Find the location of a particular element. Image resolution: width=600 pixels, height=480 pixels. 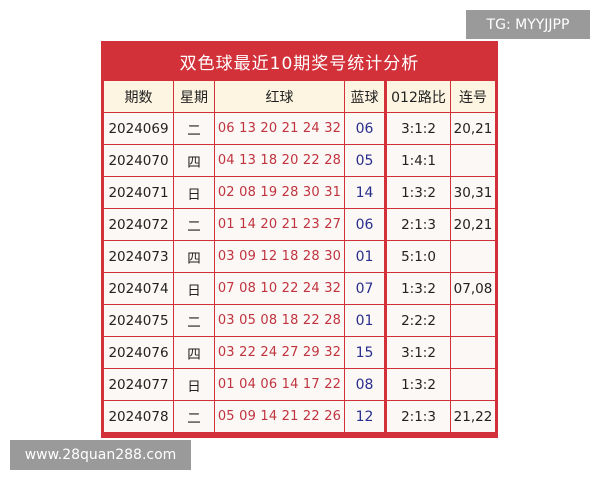

issue-cell: 2024070 is located at coordinates (138, 160).